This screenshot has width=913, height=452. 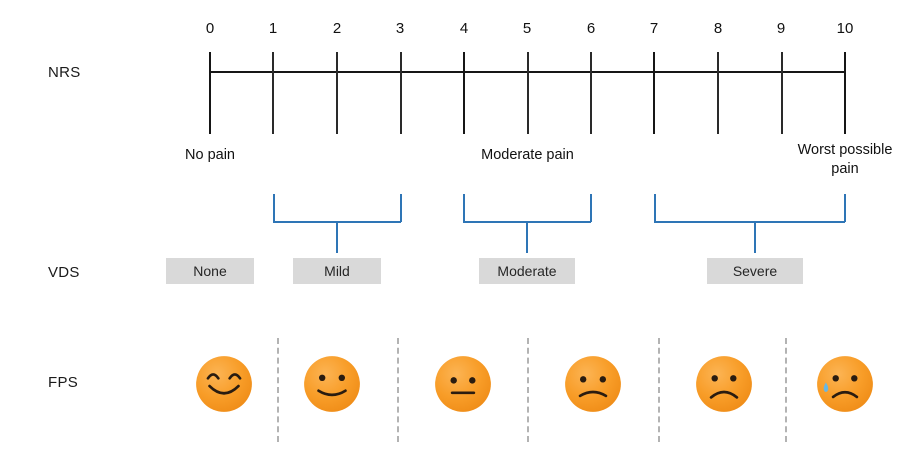 What do you see at coordinates (463, 384) in the screenshot?
I see `neutral-face-icon` at bounding box center [463, 384].